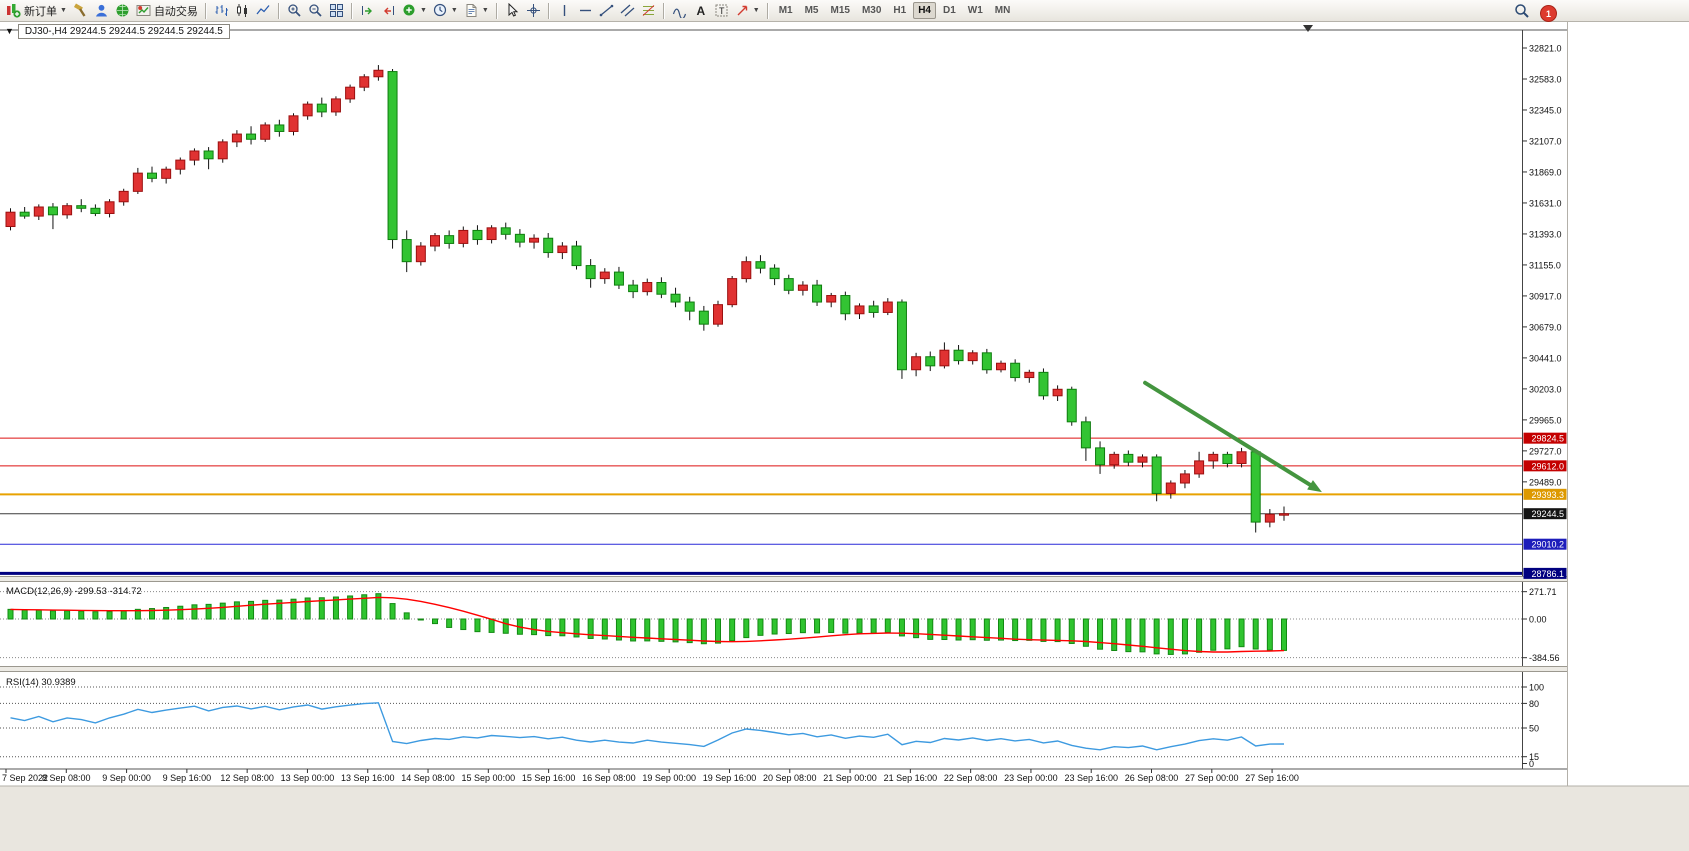 This screenshot has height=851, width=1689. I want to click on crosshair-button, so click(533, 11).